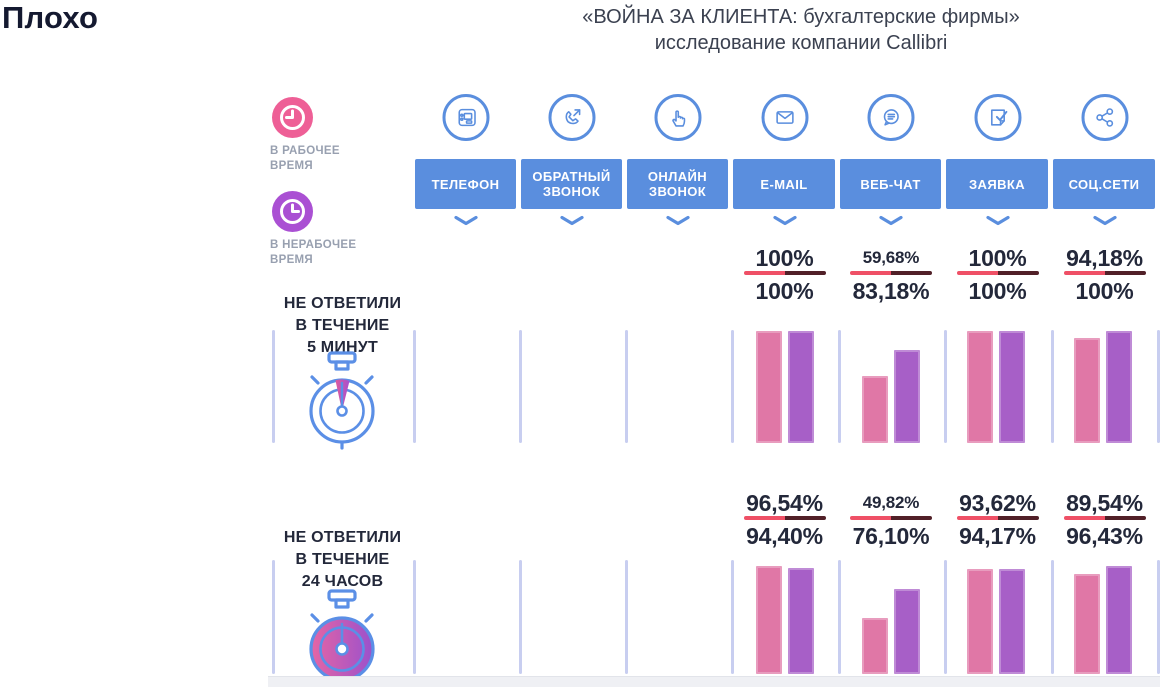  What do you see at coordinates (980, 387) in the screenshot?
I see `bar-5min-form-working` at bounding box center [980, 387].